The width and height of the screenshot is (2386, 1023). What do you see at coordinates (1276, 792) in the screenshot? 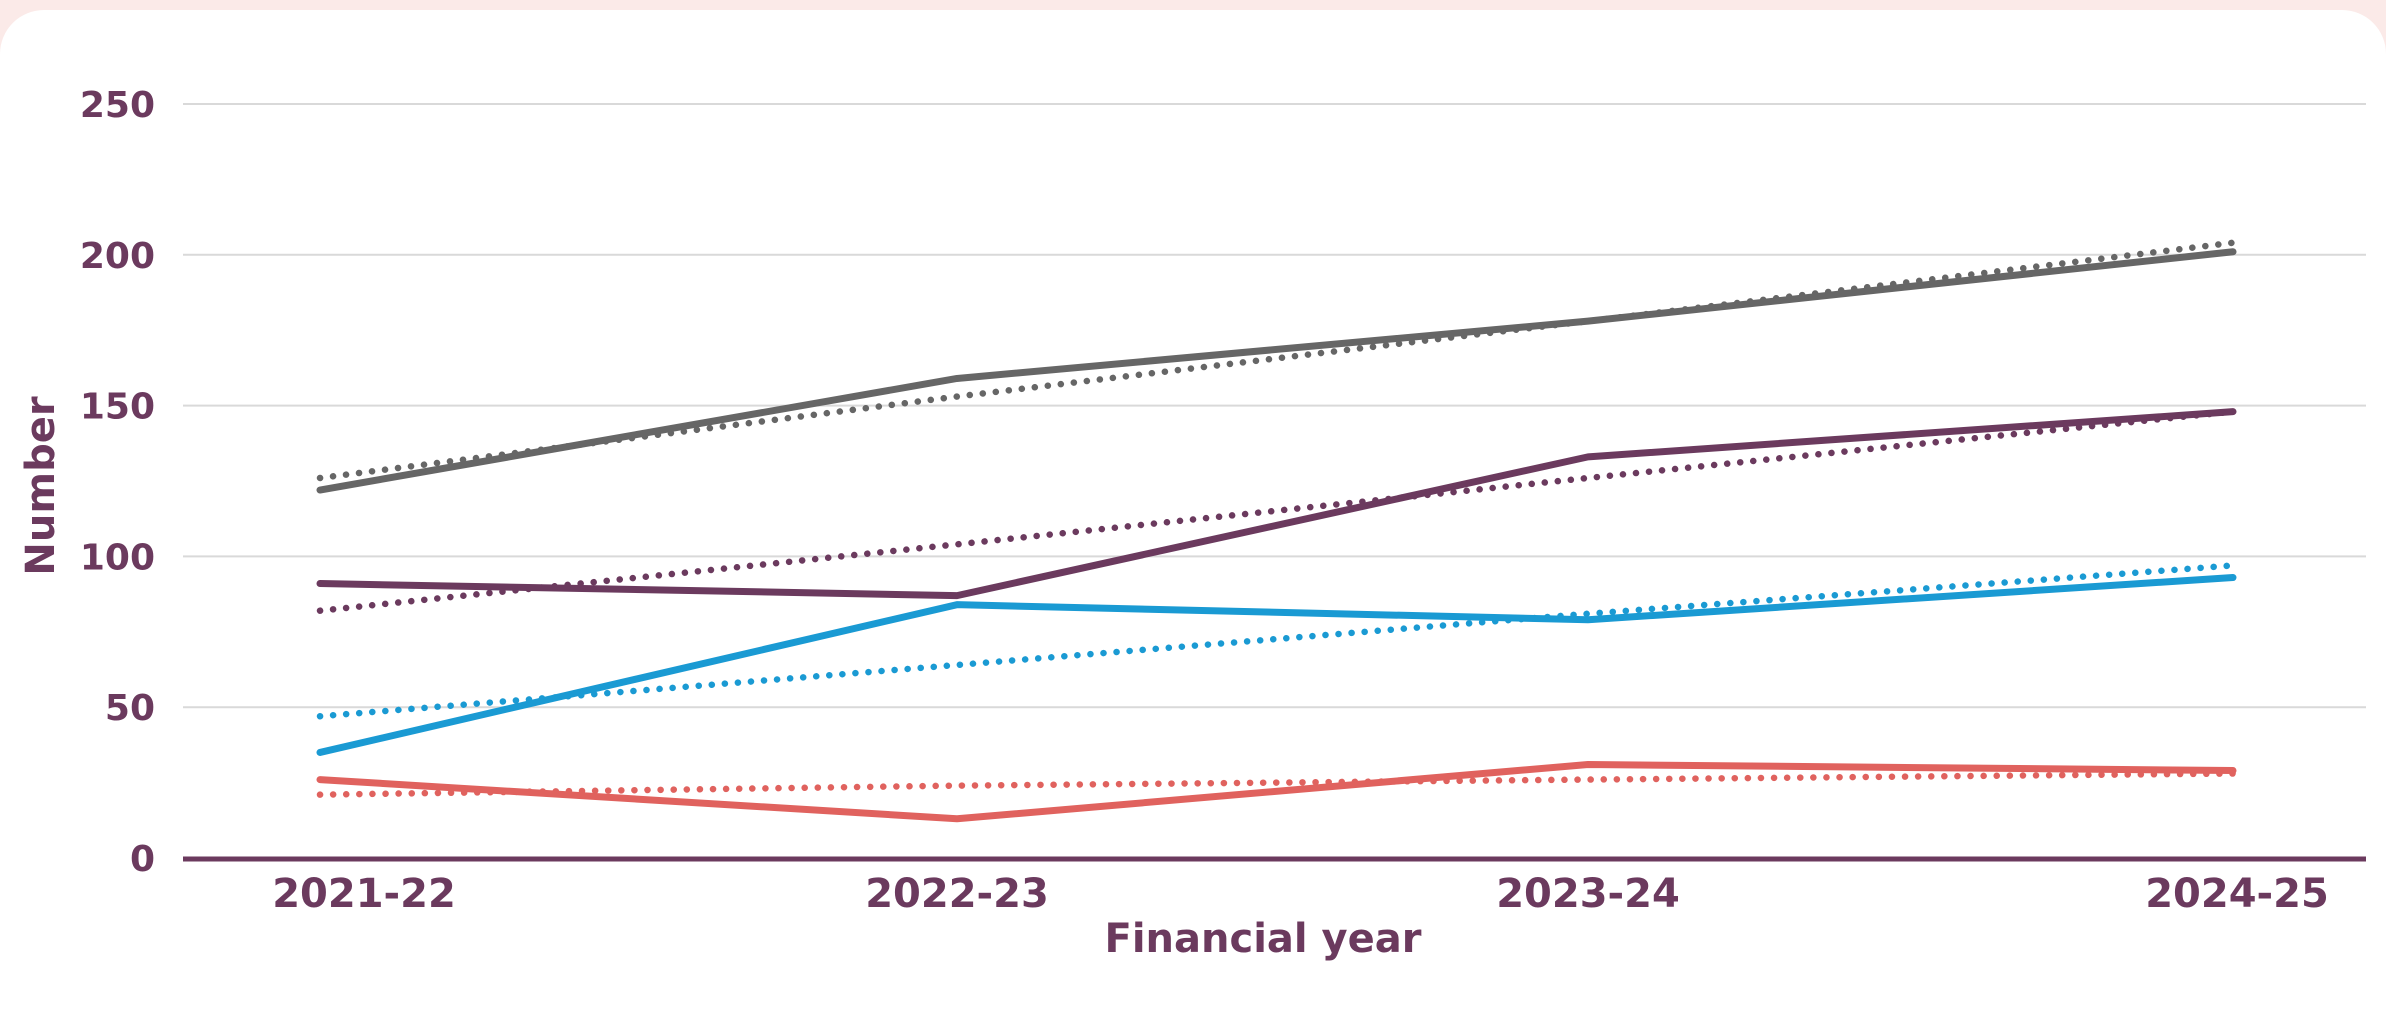
I see `series-line-7-solid` at bounding box center [1276, 792].